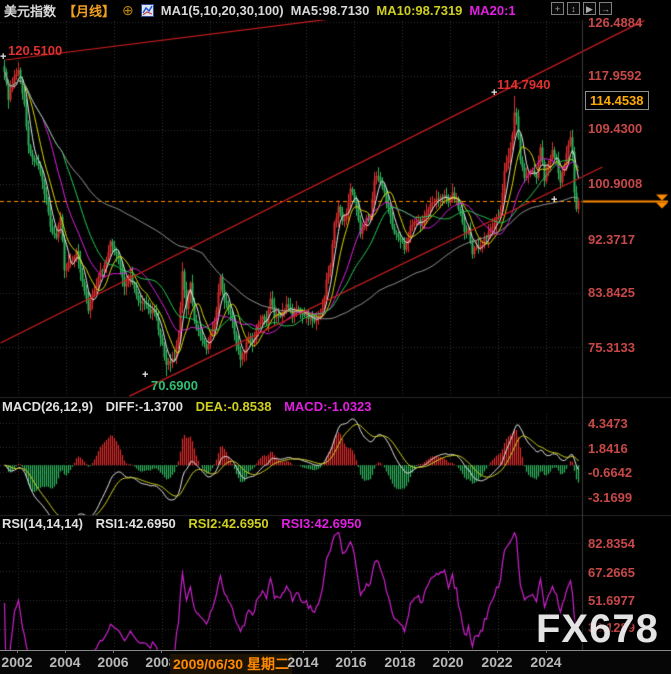 The height and width of the screenshot is (674, 671). Describe the element at coordinates (615, 75) in the screenshot. I see `y-tick: 117.9592` at that location.